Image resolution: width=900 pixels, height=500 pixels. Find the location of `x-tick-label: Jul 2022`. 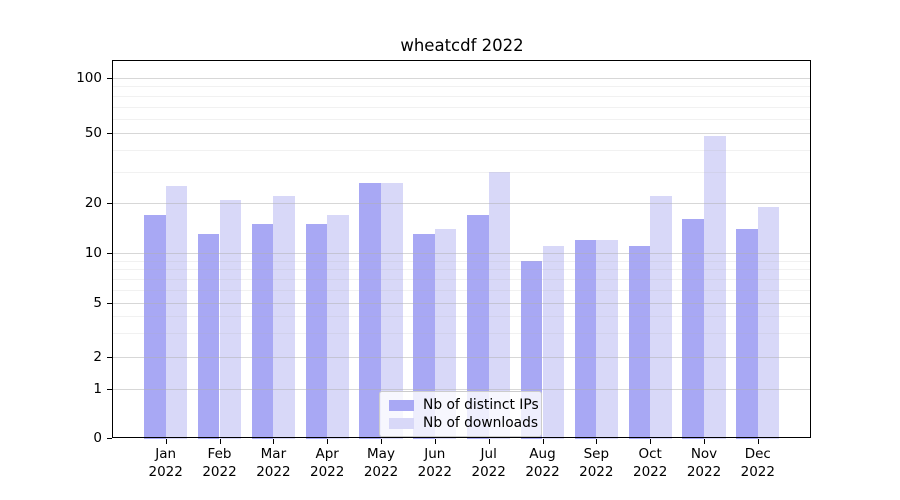

x-tick-label: Jul 2022 is located at coordinates (488, 463).